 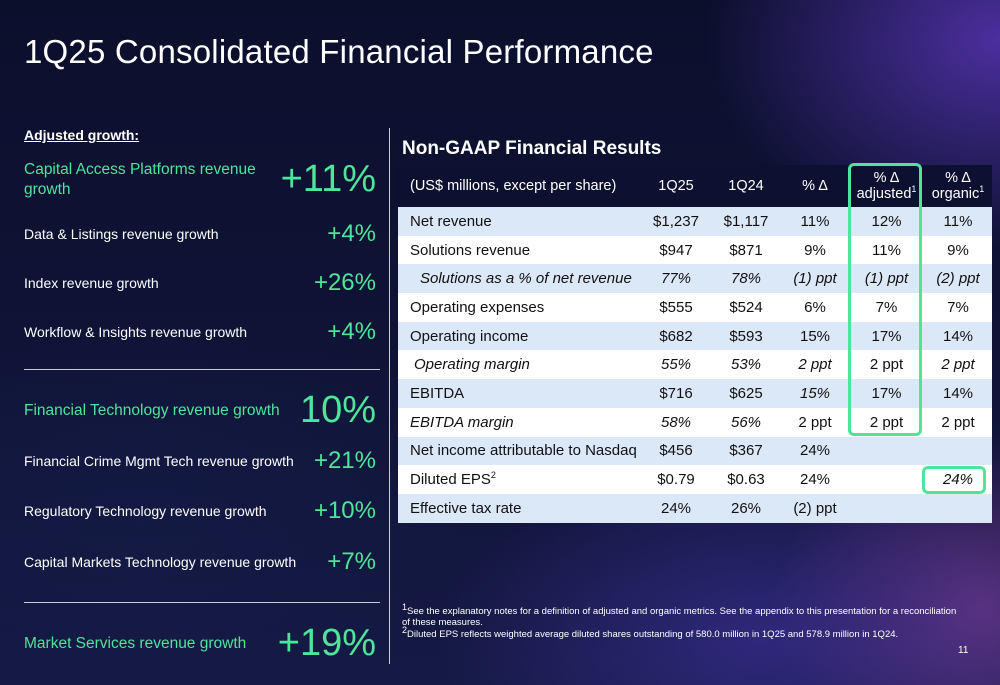 I want to click on cell: 26%, so click(x=746, y=508).